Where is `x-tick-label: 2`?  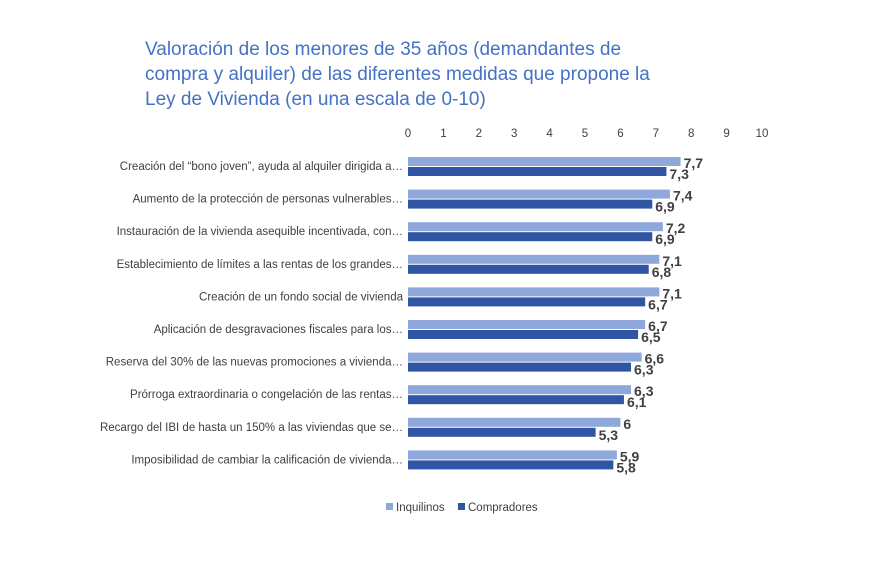
x-tick-label: 2 is located at coordinates (479, 134).